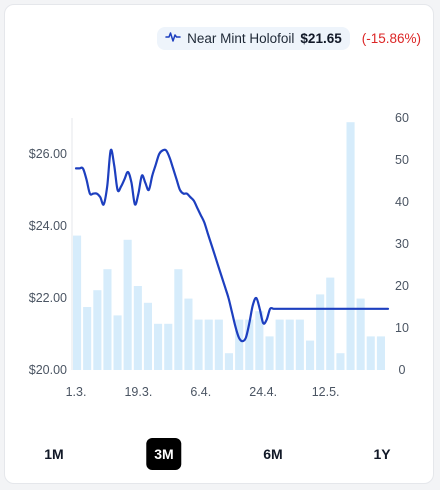 The height and width of the screenshot is (490, 440). What do you see at coordinates (48, 154) in the screenshot?
I see `y-left-tick-label: $26.00` at bounding box center [48, 154].